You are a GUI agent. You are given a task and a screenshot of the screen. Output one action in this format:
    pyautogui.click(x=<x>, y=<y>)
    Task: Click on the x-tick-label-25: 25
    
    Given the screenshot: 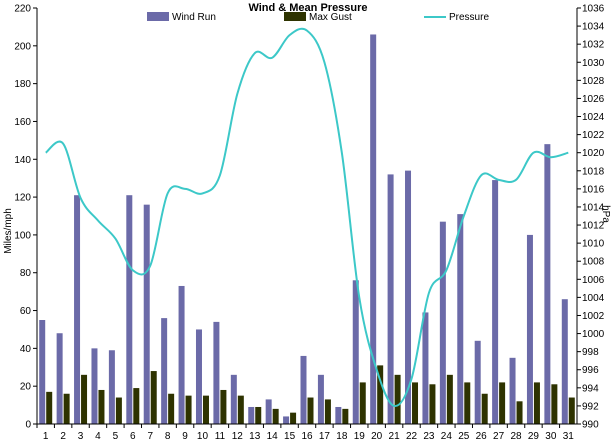 What is the action you would take?
    pyautogui.click(x=464, y=436)
    